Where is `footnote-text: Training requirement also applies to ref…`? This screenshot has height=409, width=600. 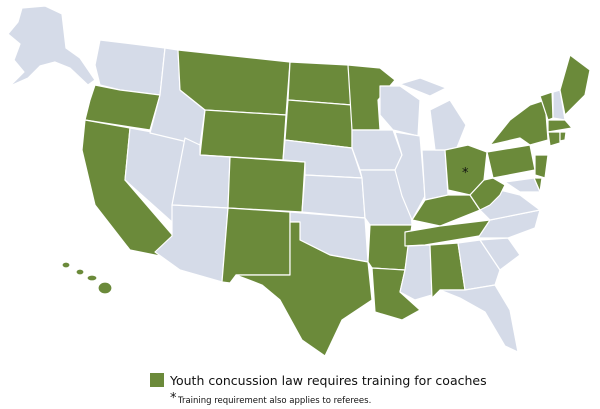
footnote-text: Training requirement also applies to ref… is located at coordinates (274, 401).